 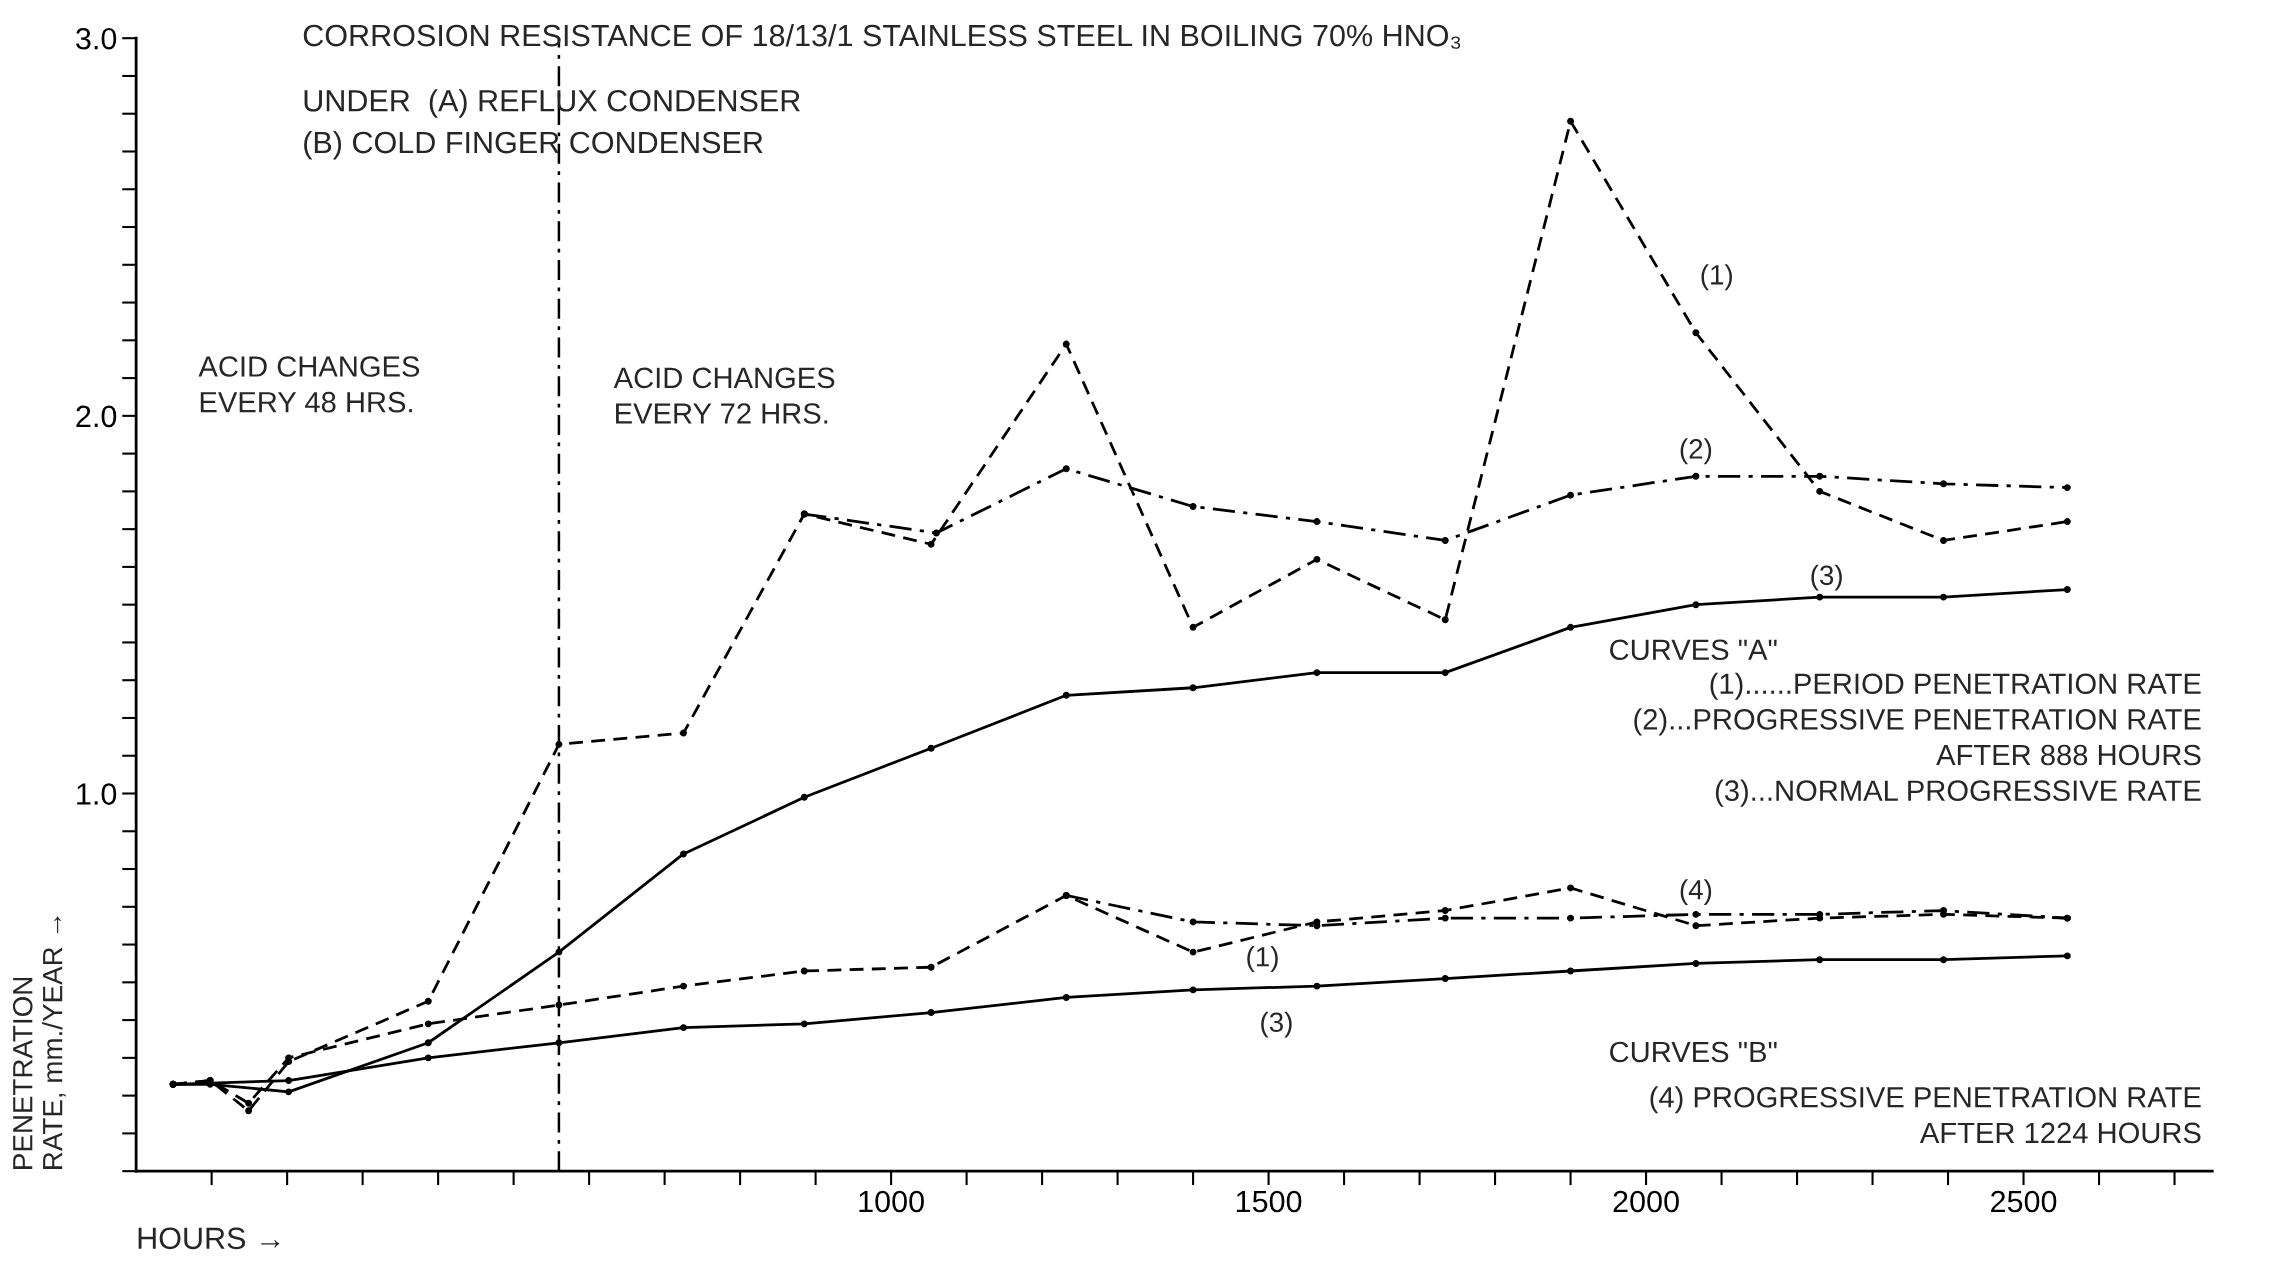 What do you see at coordinates (552, 124) in the screenshot?
I see `text: UNDER (A) REFLUX CONDENSER (B) COLD FINGER CONDENSER` at bounding box center [552, 124].